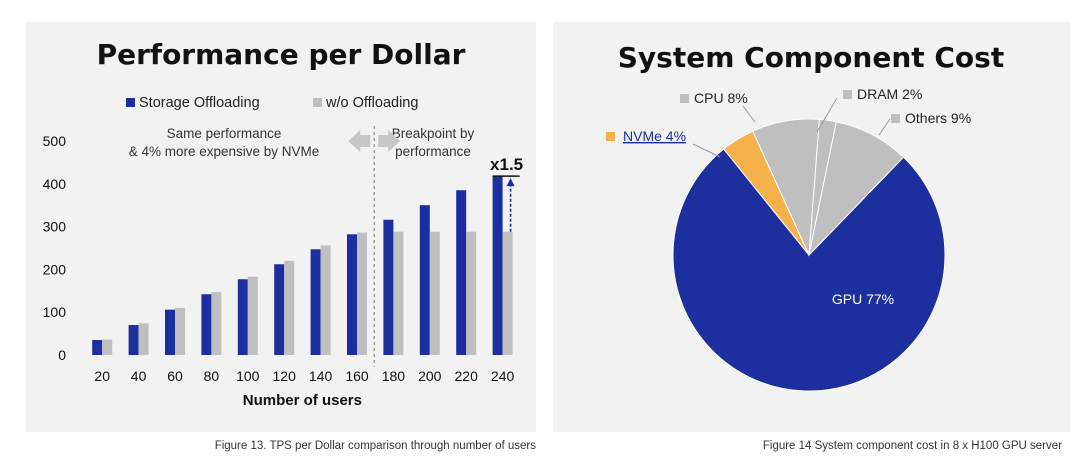 The height and width of the screenshot is (469, 1080). What do you see at coordinates (55, 184) in the screenshot?
I see `y-tick-label: 400` at bounding box center [55, 184].